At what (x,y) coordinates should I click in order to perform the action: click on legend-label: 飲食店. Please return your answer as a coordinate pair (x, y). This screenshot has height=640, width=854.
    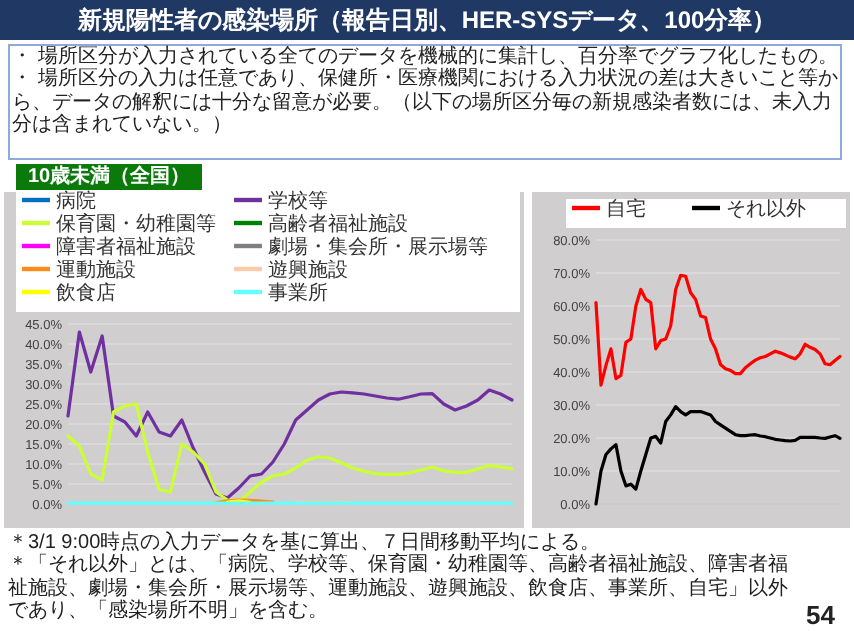
    Looking at the image, I should click on (86, 293).